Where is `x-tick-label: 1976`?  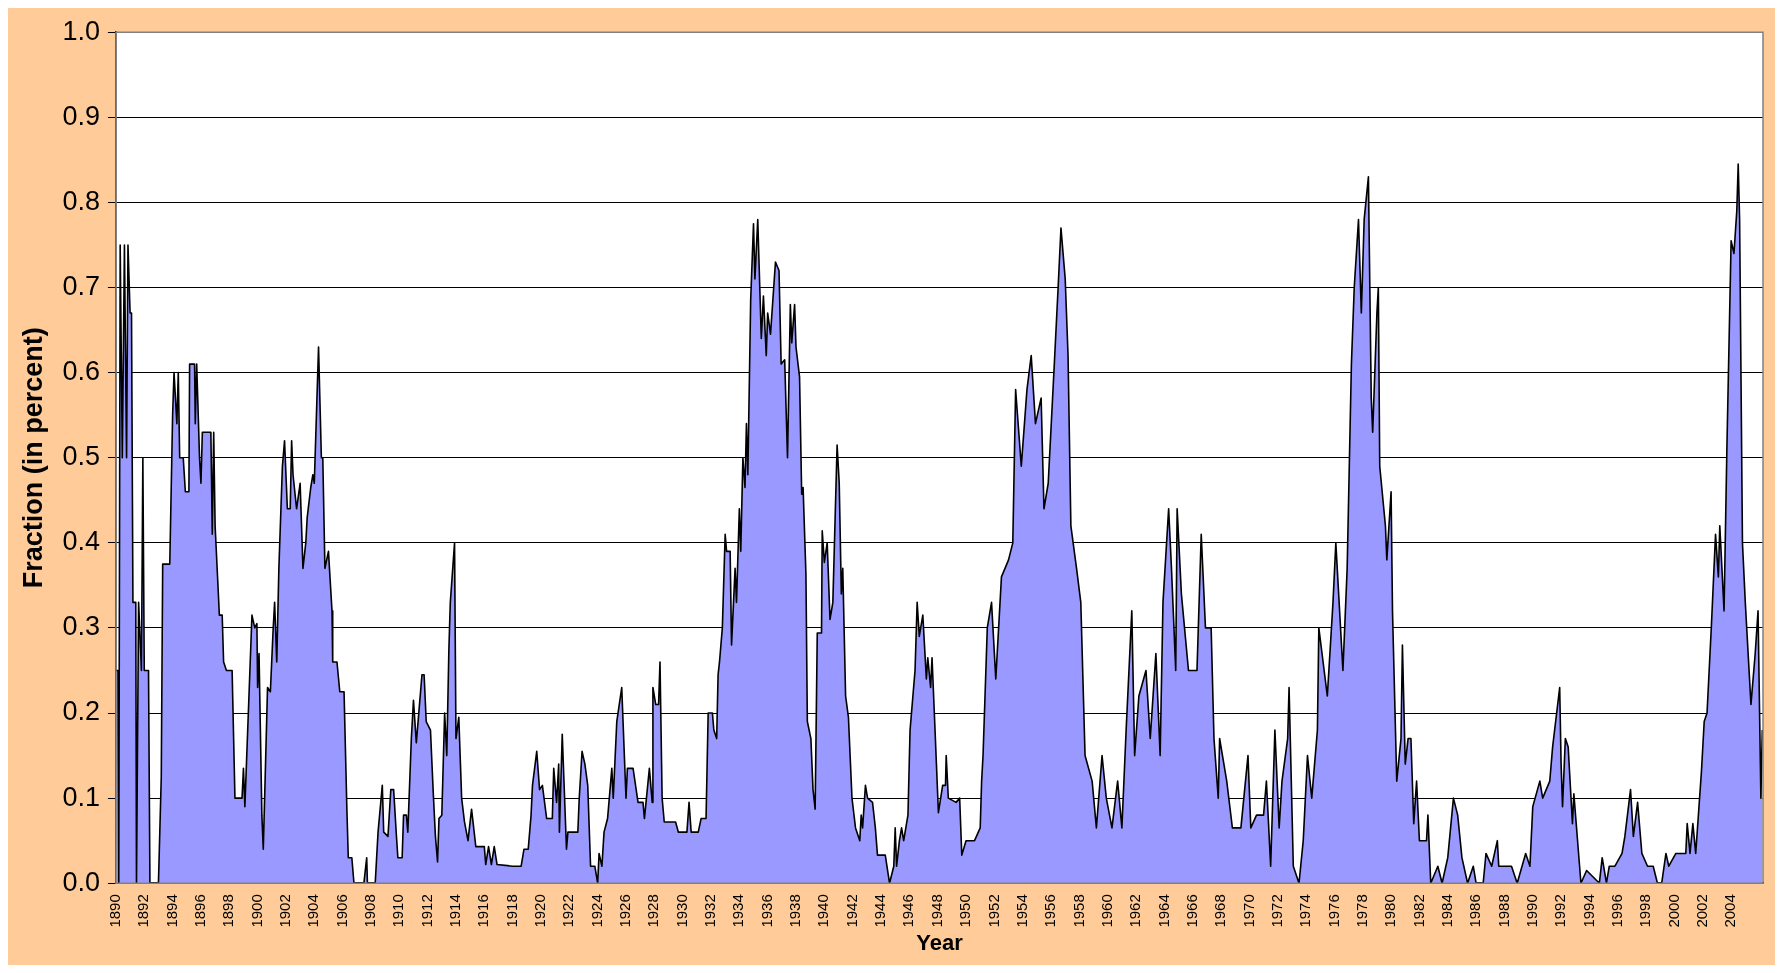 x-tick-label: 1976 is located at coordinates (1333, 911).